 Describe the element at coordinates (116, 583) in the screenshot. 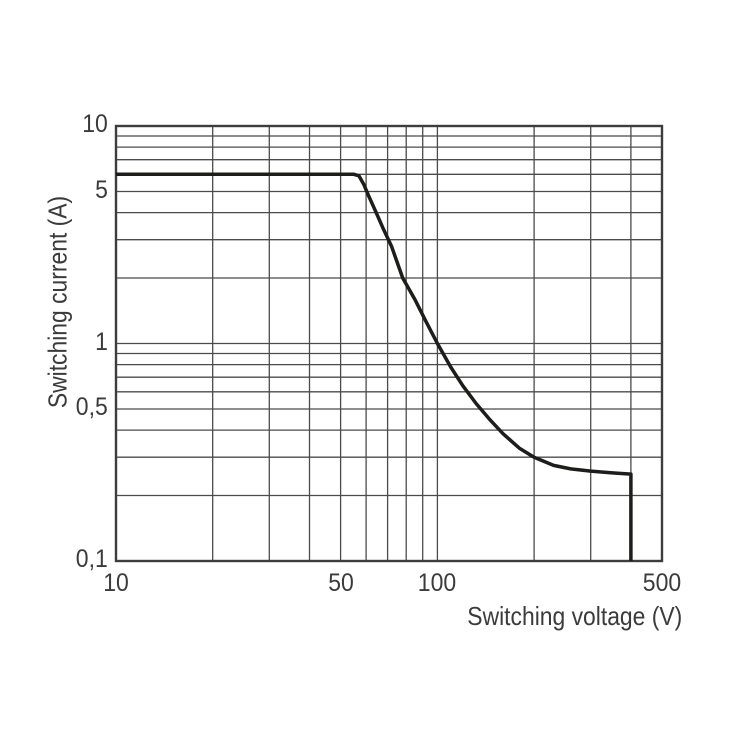

I see `x-tick-label: 10` at that location.